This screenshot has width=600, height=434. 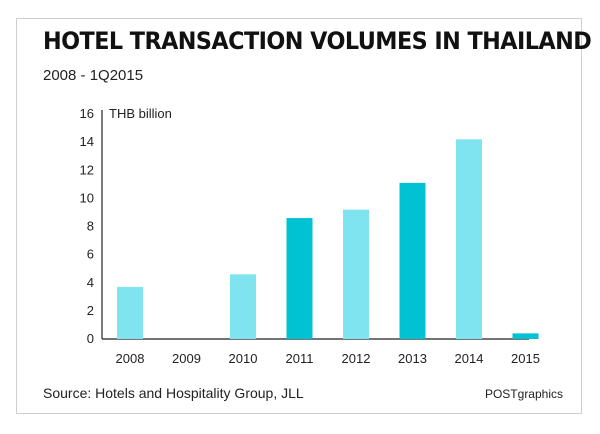 What do you see at coordinates (130, 358) in the screenshot?
I see `x-tick-label-2008: 2008` at bounding box center [130, 358].